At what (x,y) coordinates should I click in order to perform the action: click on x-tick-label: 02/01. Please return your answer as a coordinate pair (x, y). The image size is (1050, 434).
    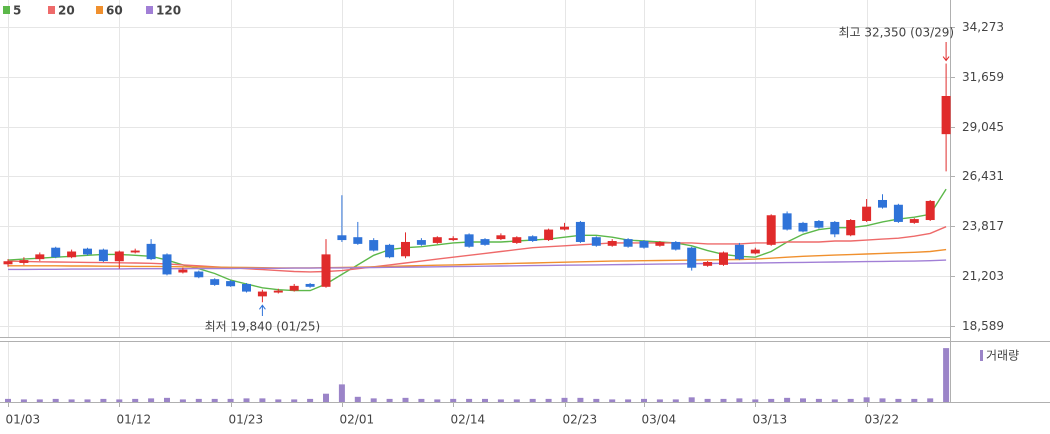
    Looking at the image, I should click on (357, 420).